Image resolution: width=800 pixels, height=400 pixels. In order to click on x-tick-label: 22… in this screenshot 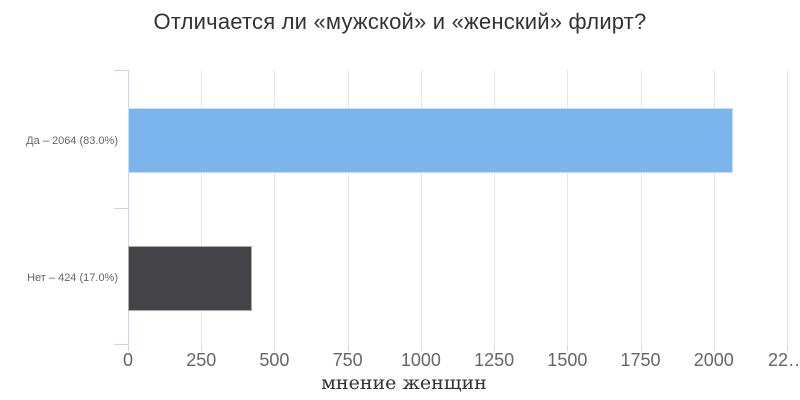, I will do `click(783, 360)`.